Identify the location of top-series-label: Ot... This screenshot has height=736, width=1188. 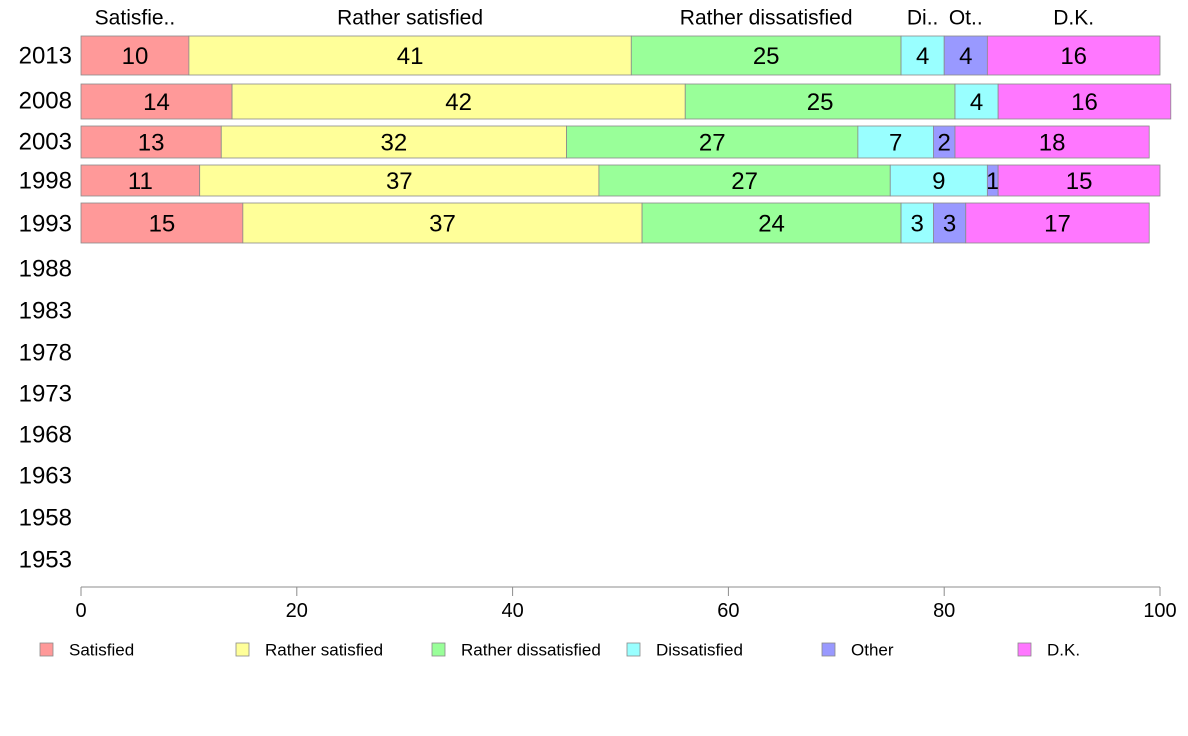
(966, 18).